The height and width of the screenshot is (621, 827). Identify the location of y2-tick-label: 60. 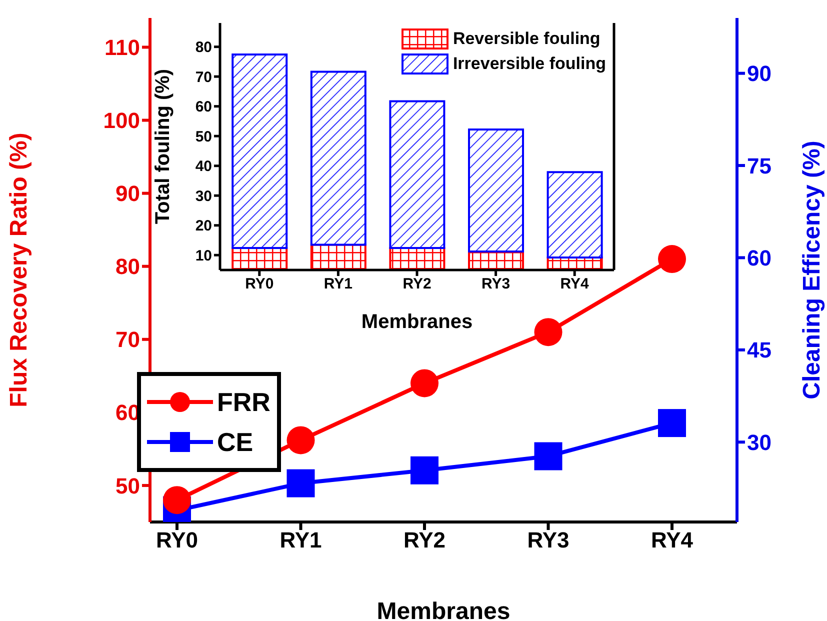
(759, 258).